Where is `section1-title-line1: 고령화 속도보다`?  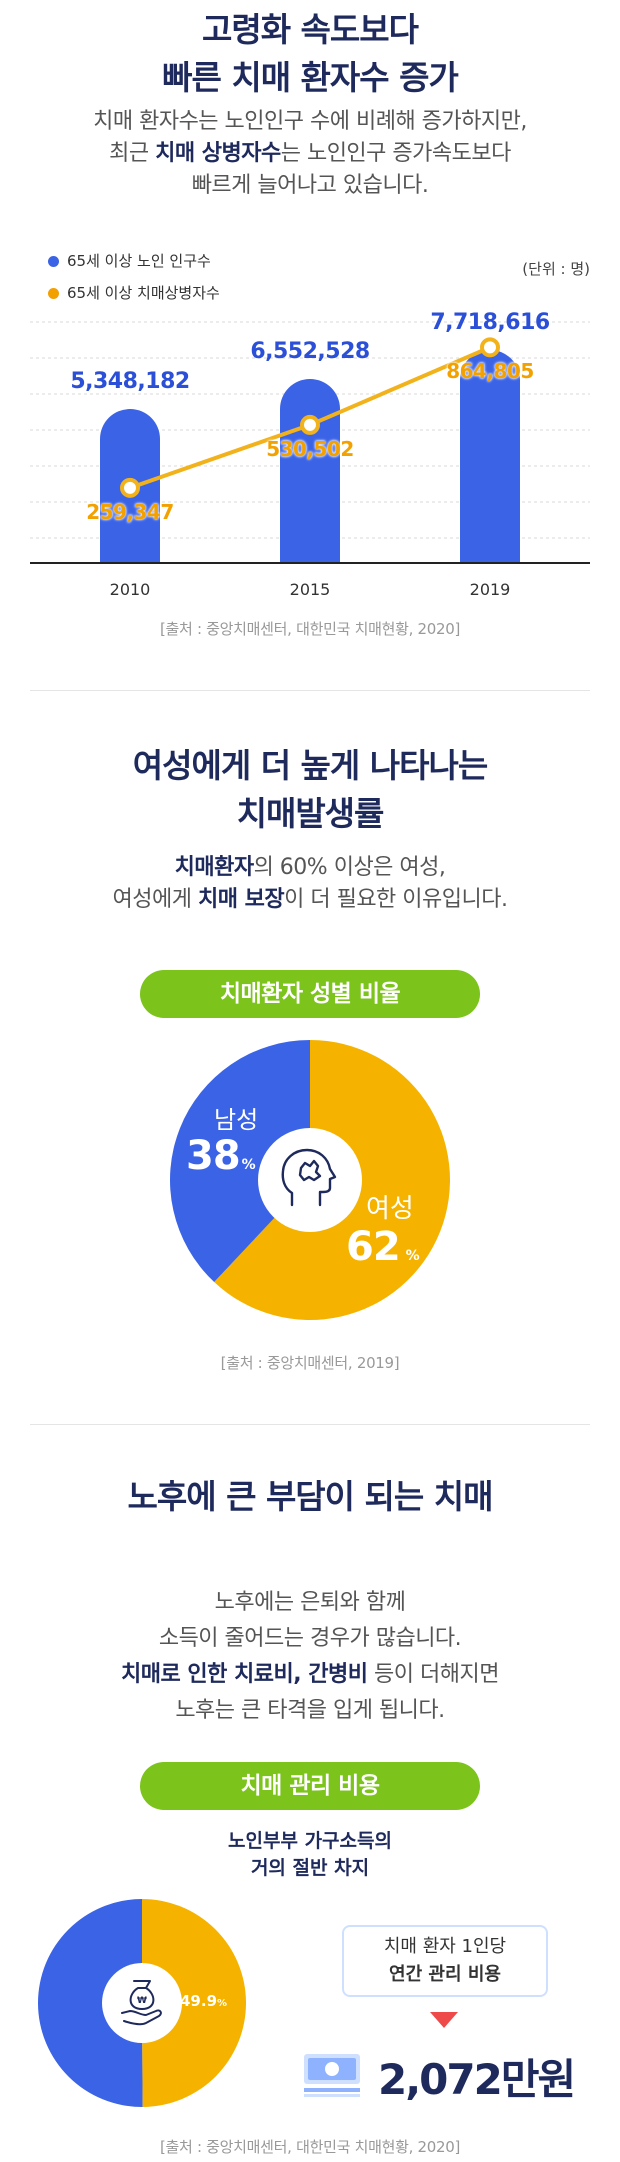 section1-title-line1: 고령화 속도보다 is located at coordinates (310, 29).